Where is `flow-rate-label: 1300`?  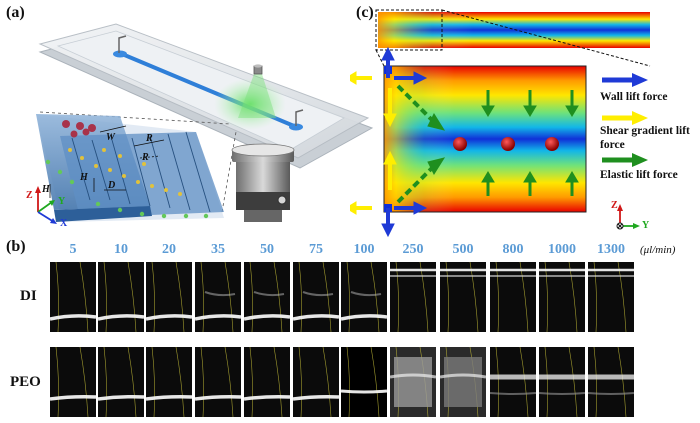
flow-rate-label: 1300 is located at coordinates (611, 249).